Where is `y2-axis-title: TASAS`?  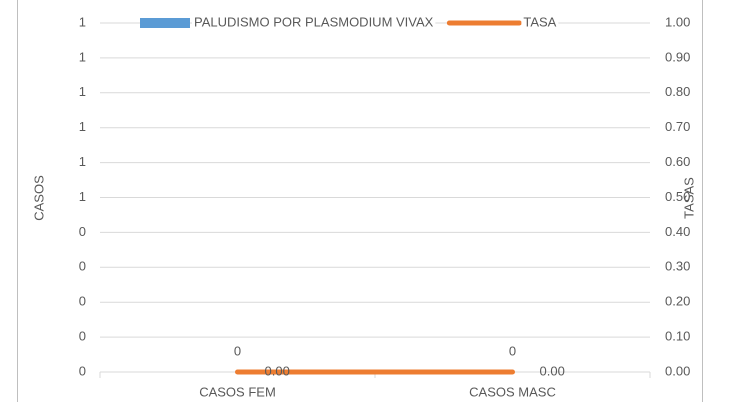 y2-axis-title: TASAS is located at coordinates (688, 198).